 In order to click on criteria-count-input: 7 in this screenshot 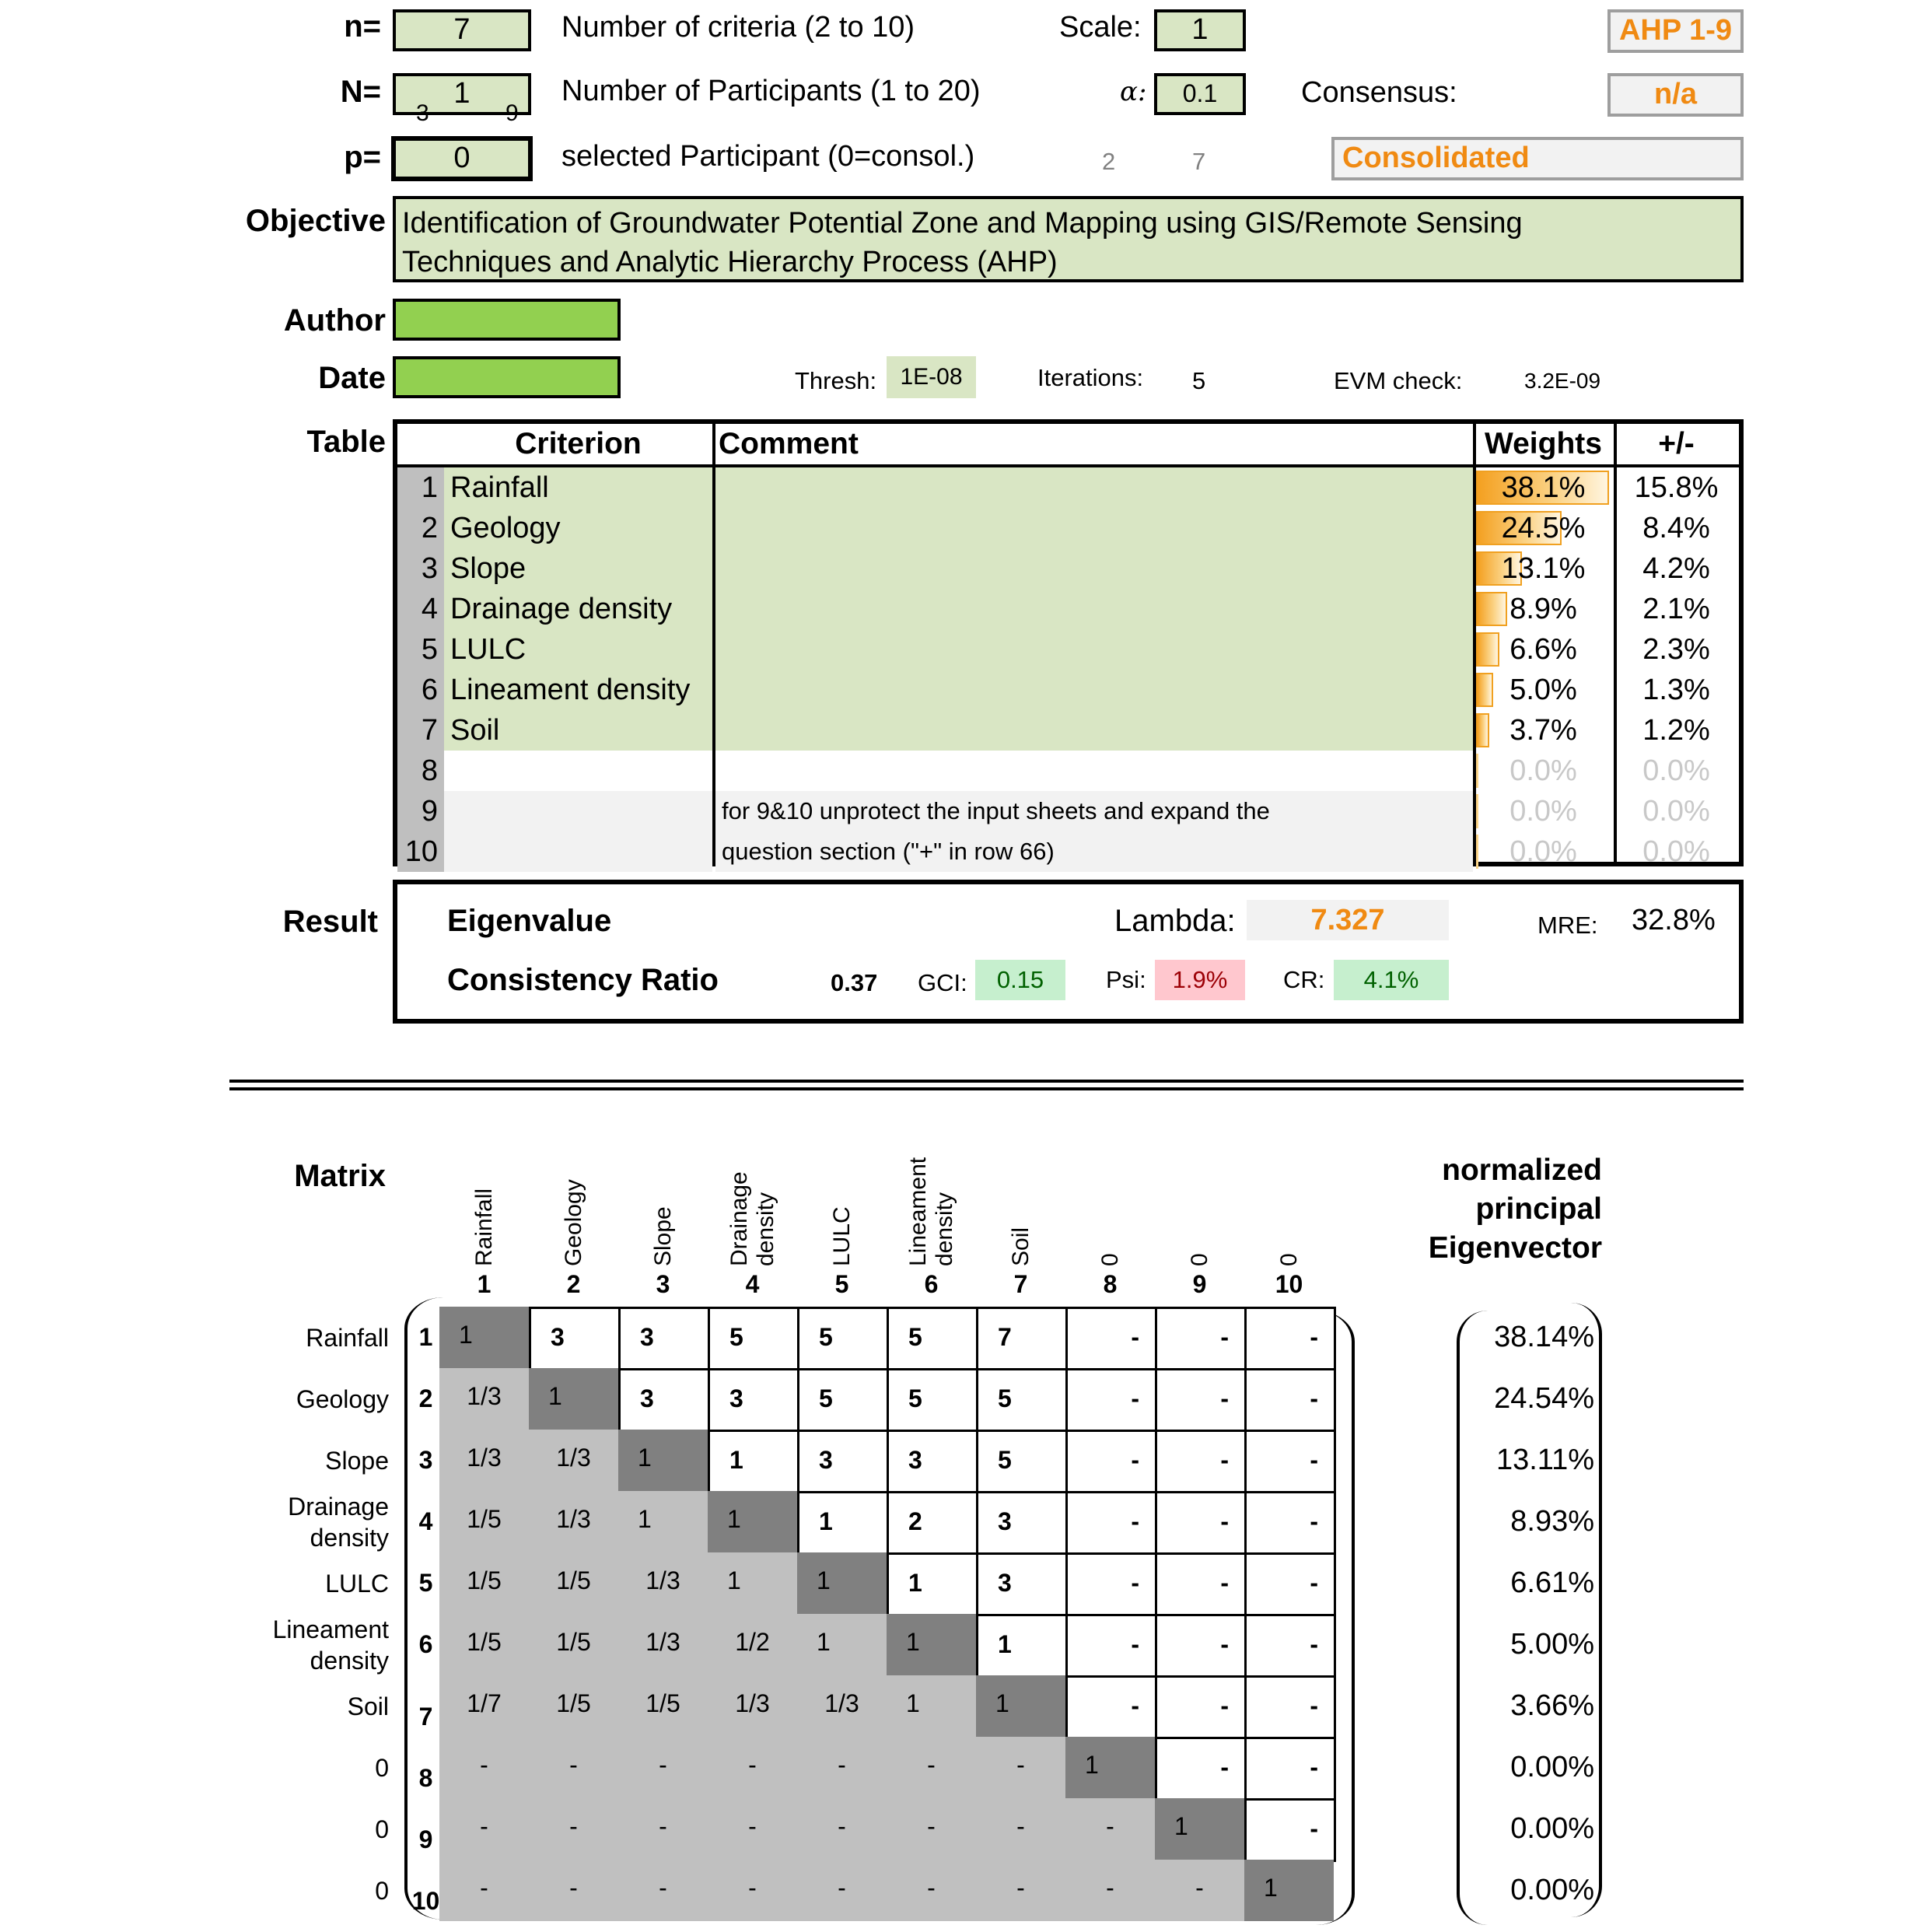, I will do `click(462, 30)`.